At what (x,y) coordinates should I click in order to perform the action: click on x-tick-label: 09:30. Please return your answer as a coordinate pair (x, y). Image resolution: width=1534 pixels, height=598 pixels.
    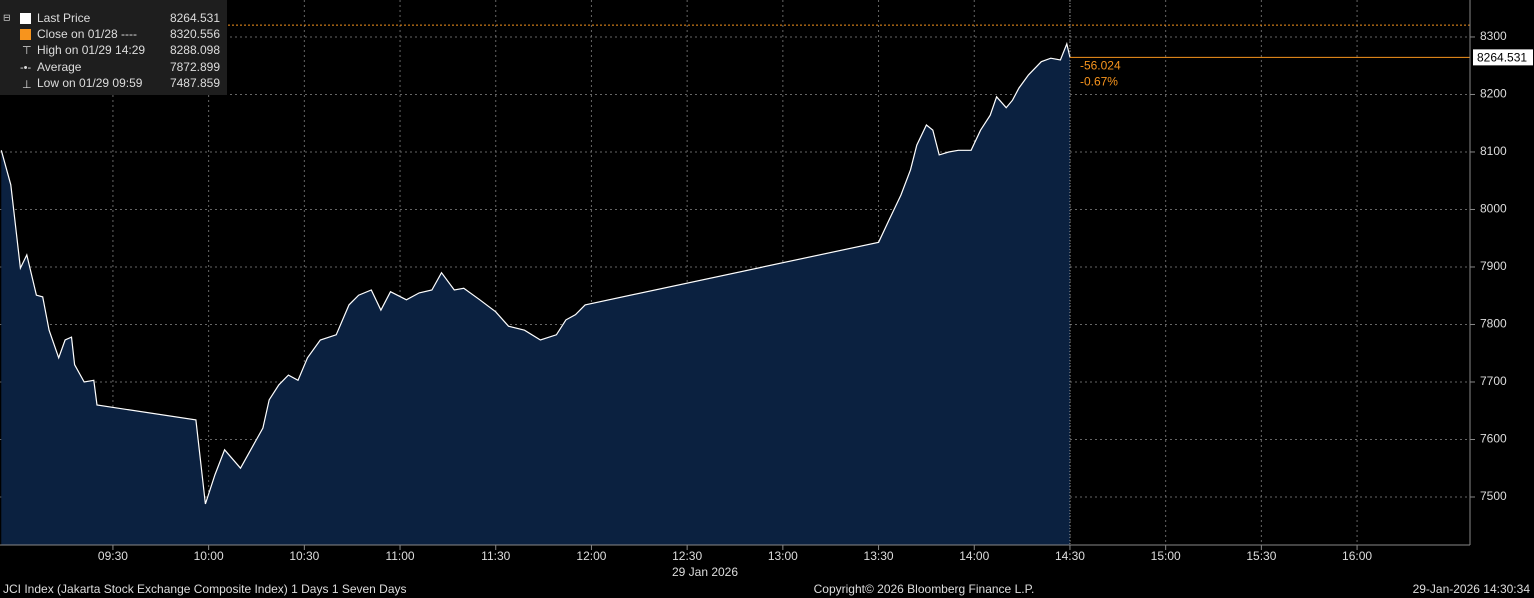
    Looking at the image, I should click on (113, 556).